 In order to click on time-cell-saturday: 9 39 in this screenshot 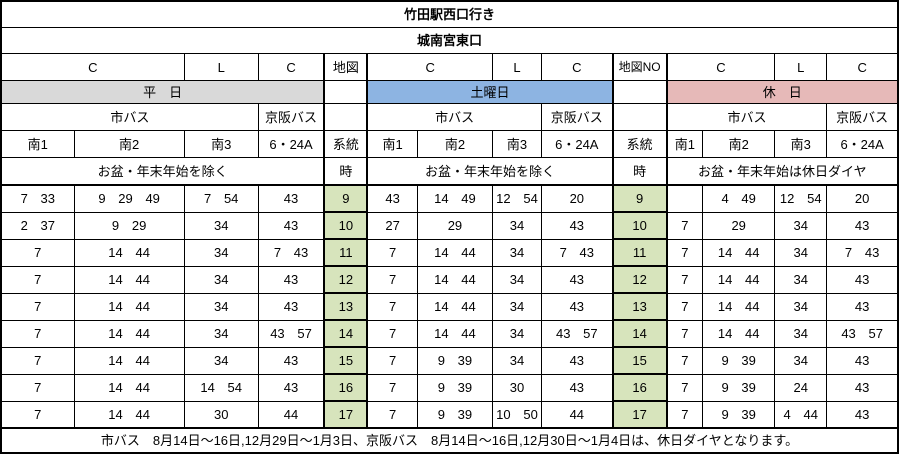, I will do `click(454, 360)`.